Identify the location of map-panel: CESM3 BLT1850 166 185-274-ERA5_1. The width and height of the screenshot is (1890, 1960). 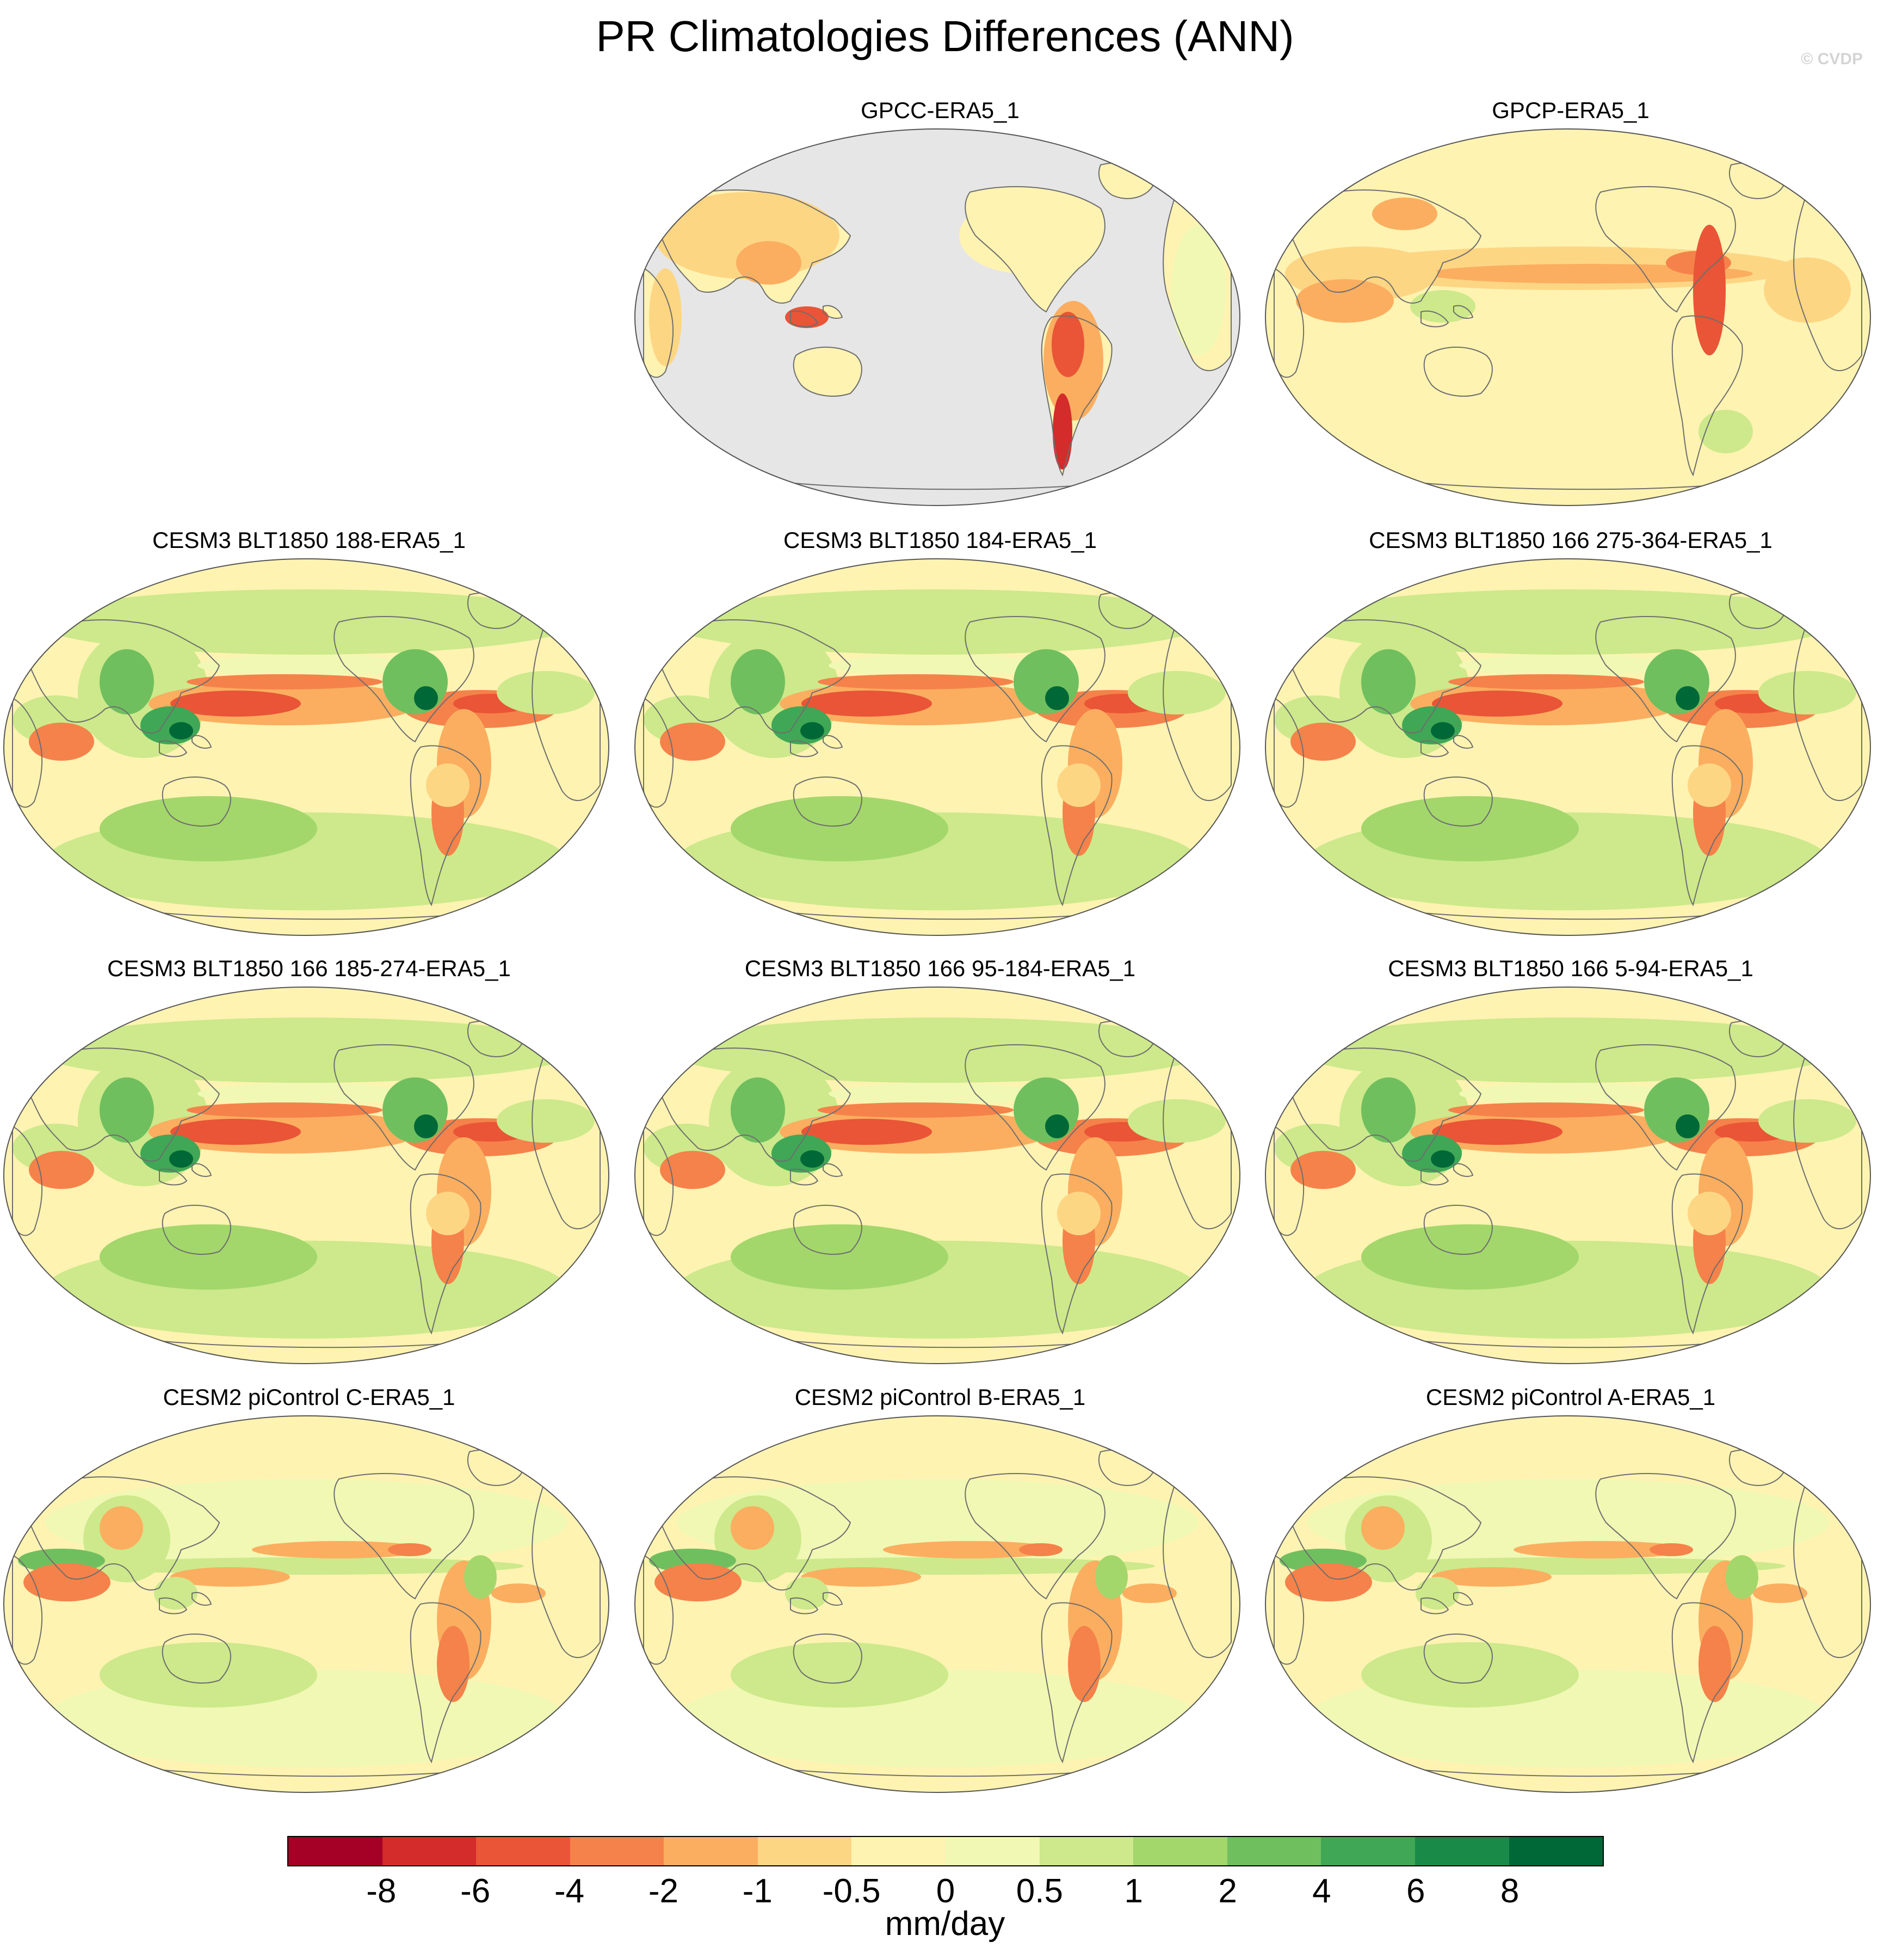
(309, 1168).